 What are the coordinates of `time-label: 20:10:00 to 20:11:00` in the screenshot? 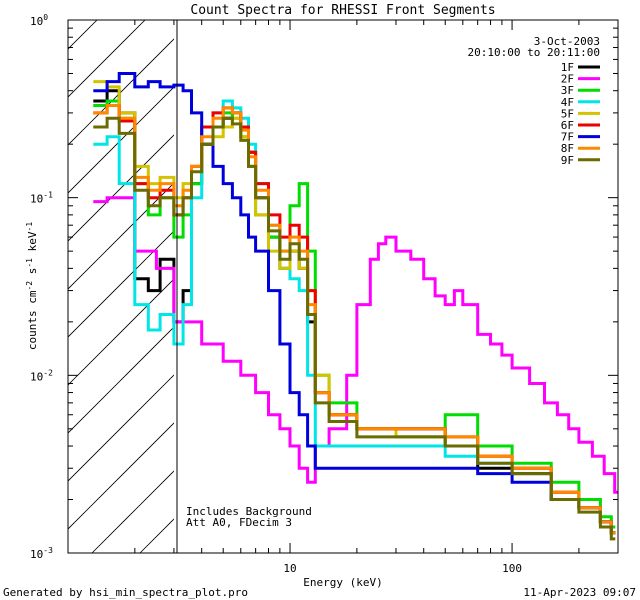 It's located at (534, 52).